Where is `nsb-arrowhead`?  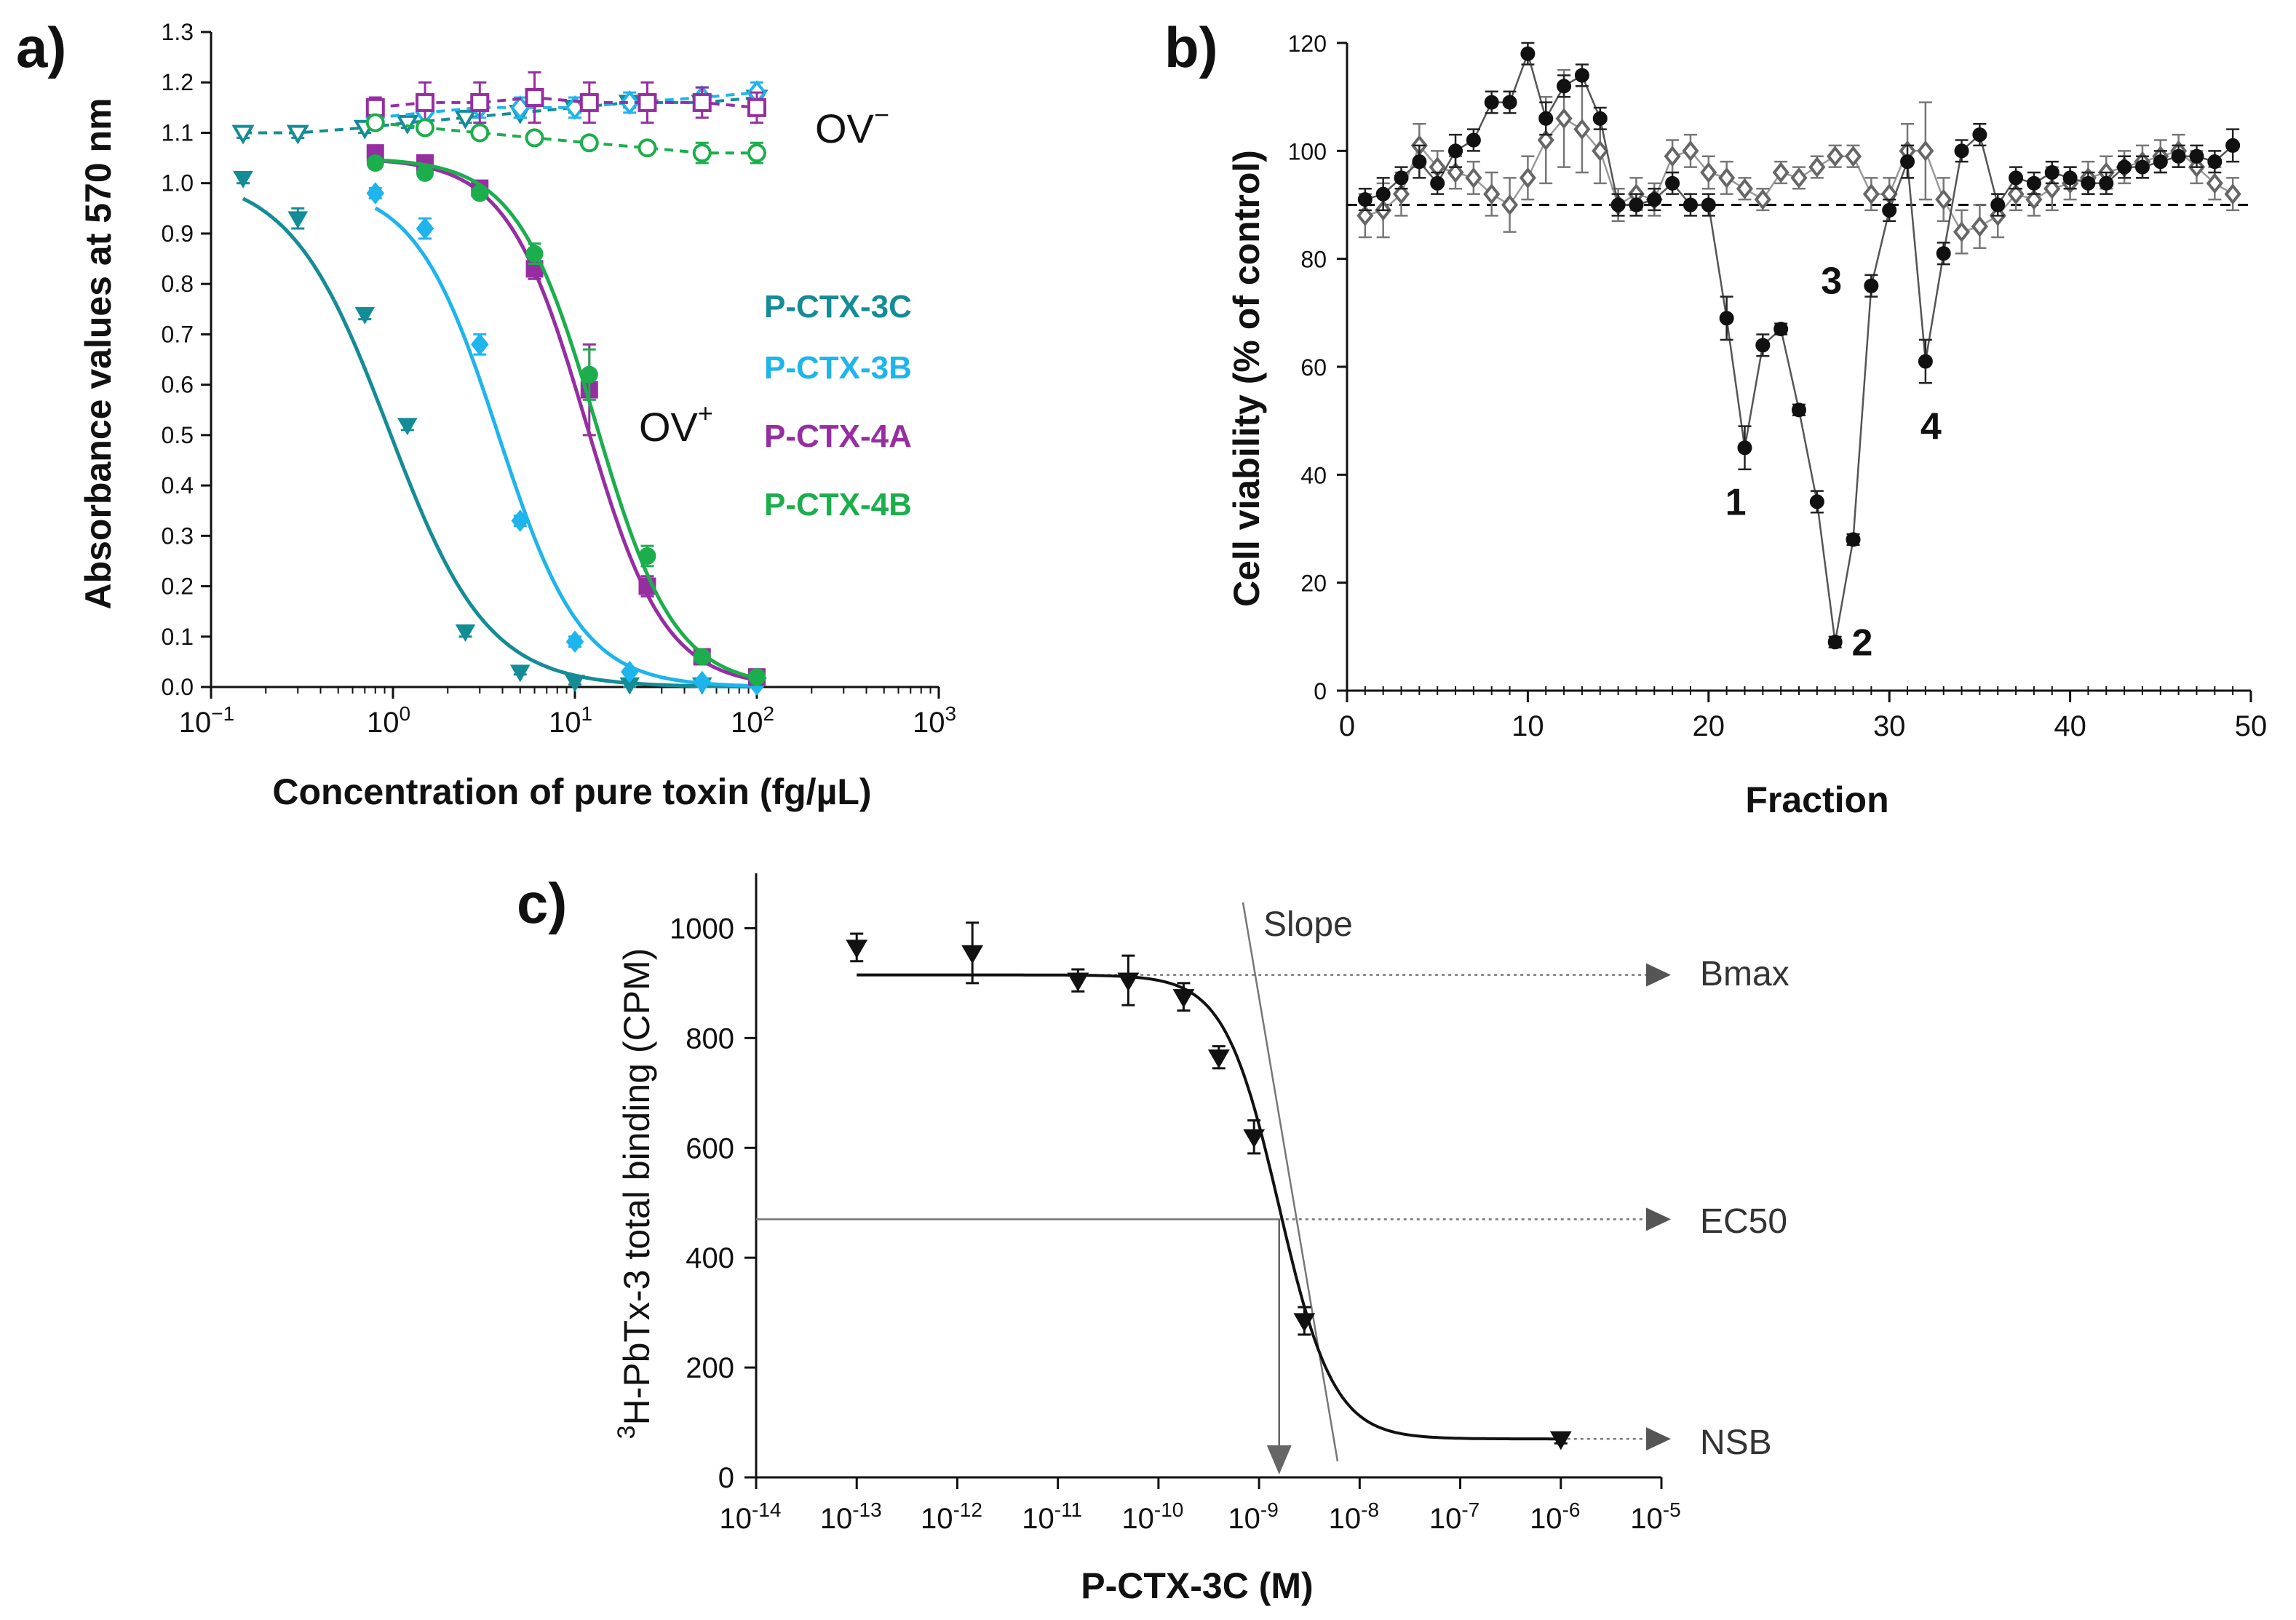
nsb-arrowhead is located at coordinates (1658, 1439).